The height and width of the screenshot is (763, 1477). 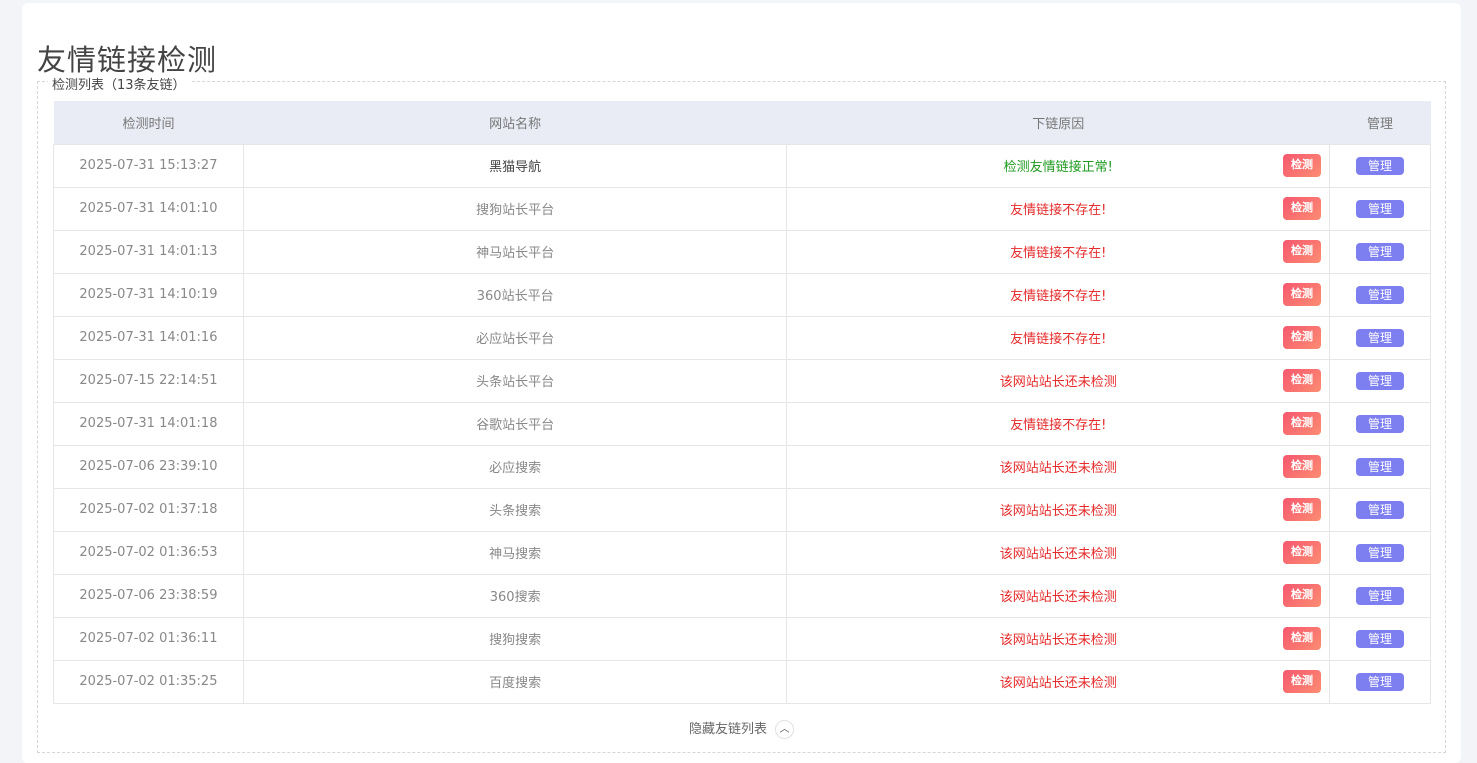 I want to click on site-name: 神马搜索, so click(x=515, y=552).